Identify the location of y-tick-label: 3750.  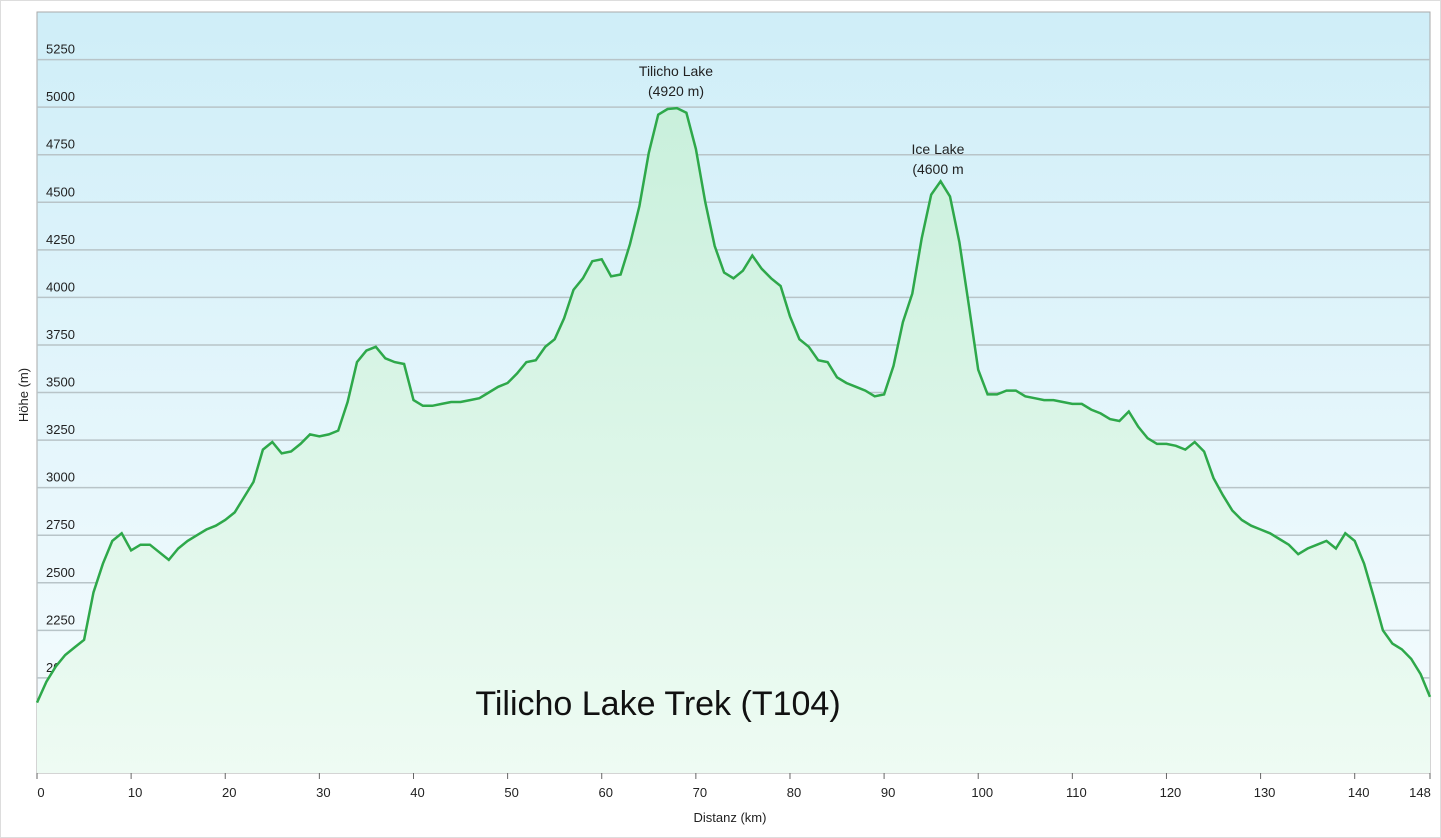
(60, 334).